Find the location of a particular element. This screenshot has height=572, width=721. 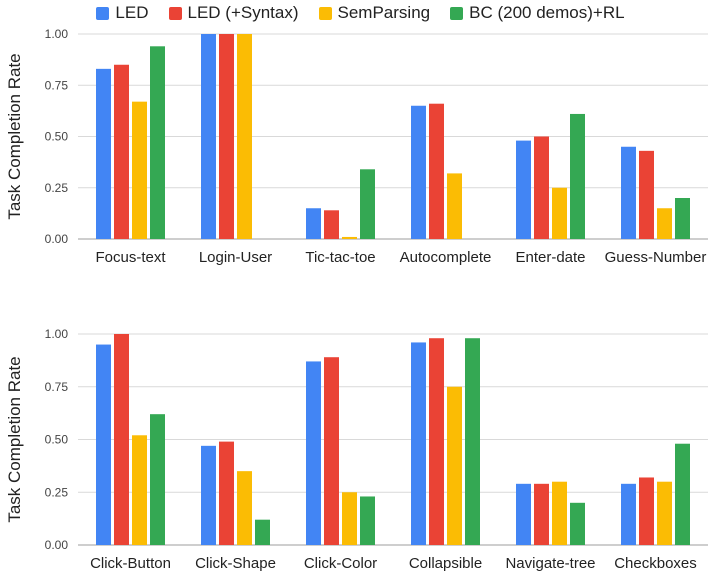

x-tick-label-1-5: Guess-Number is located at coordinates (656, 257).